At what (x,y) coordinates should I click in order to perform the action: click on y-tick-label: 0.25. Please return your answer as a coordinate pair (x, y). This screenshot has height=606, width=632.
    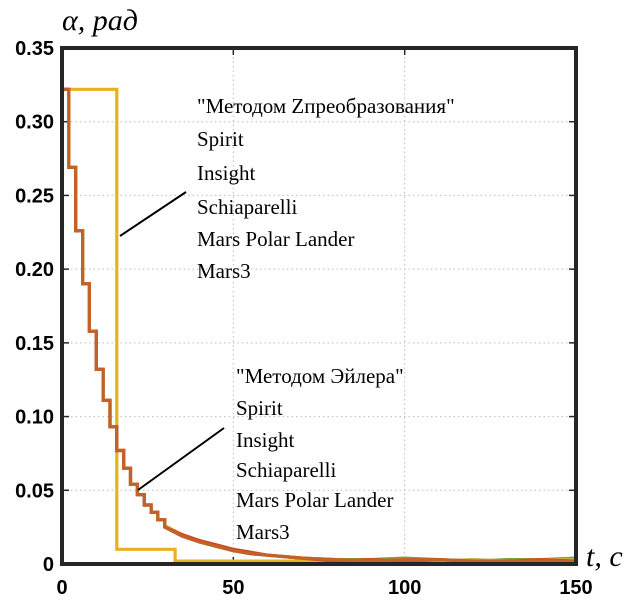
    Looking at the image, I should click on (34, 196).